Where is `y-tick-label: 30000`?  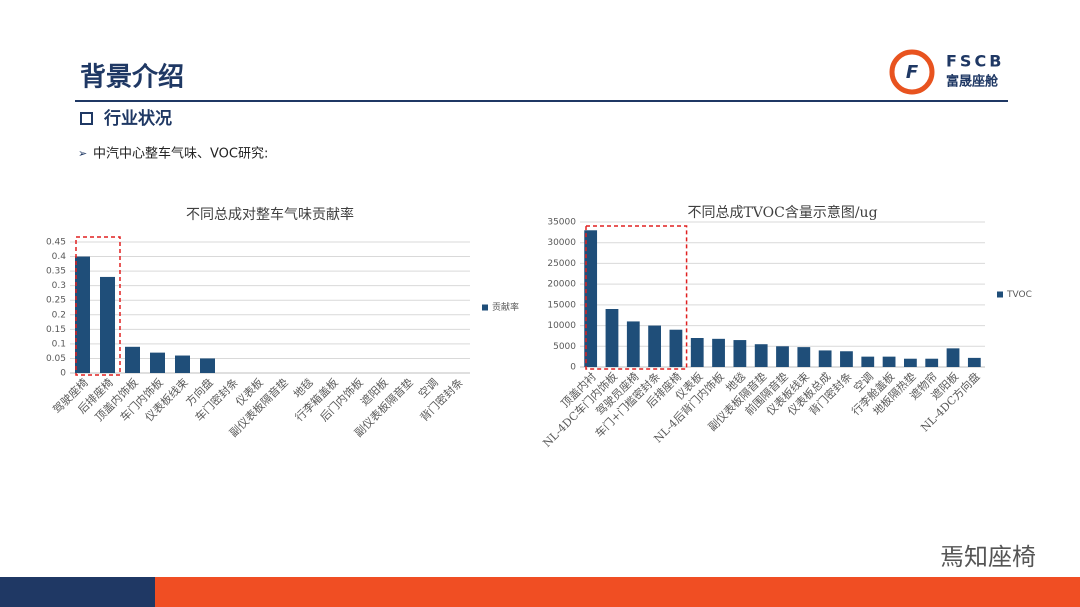
y-tick-label: 30000 is located at coordinates (561, 243).